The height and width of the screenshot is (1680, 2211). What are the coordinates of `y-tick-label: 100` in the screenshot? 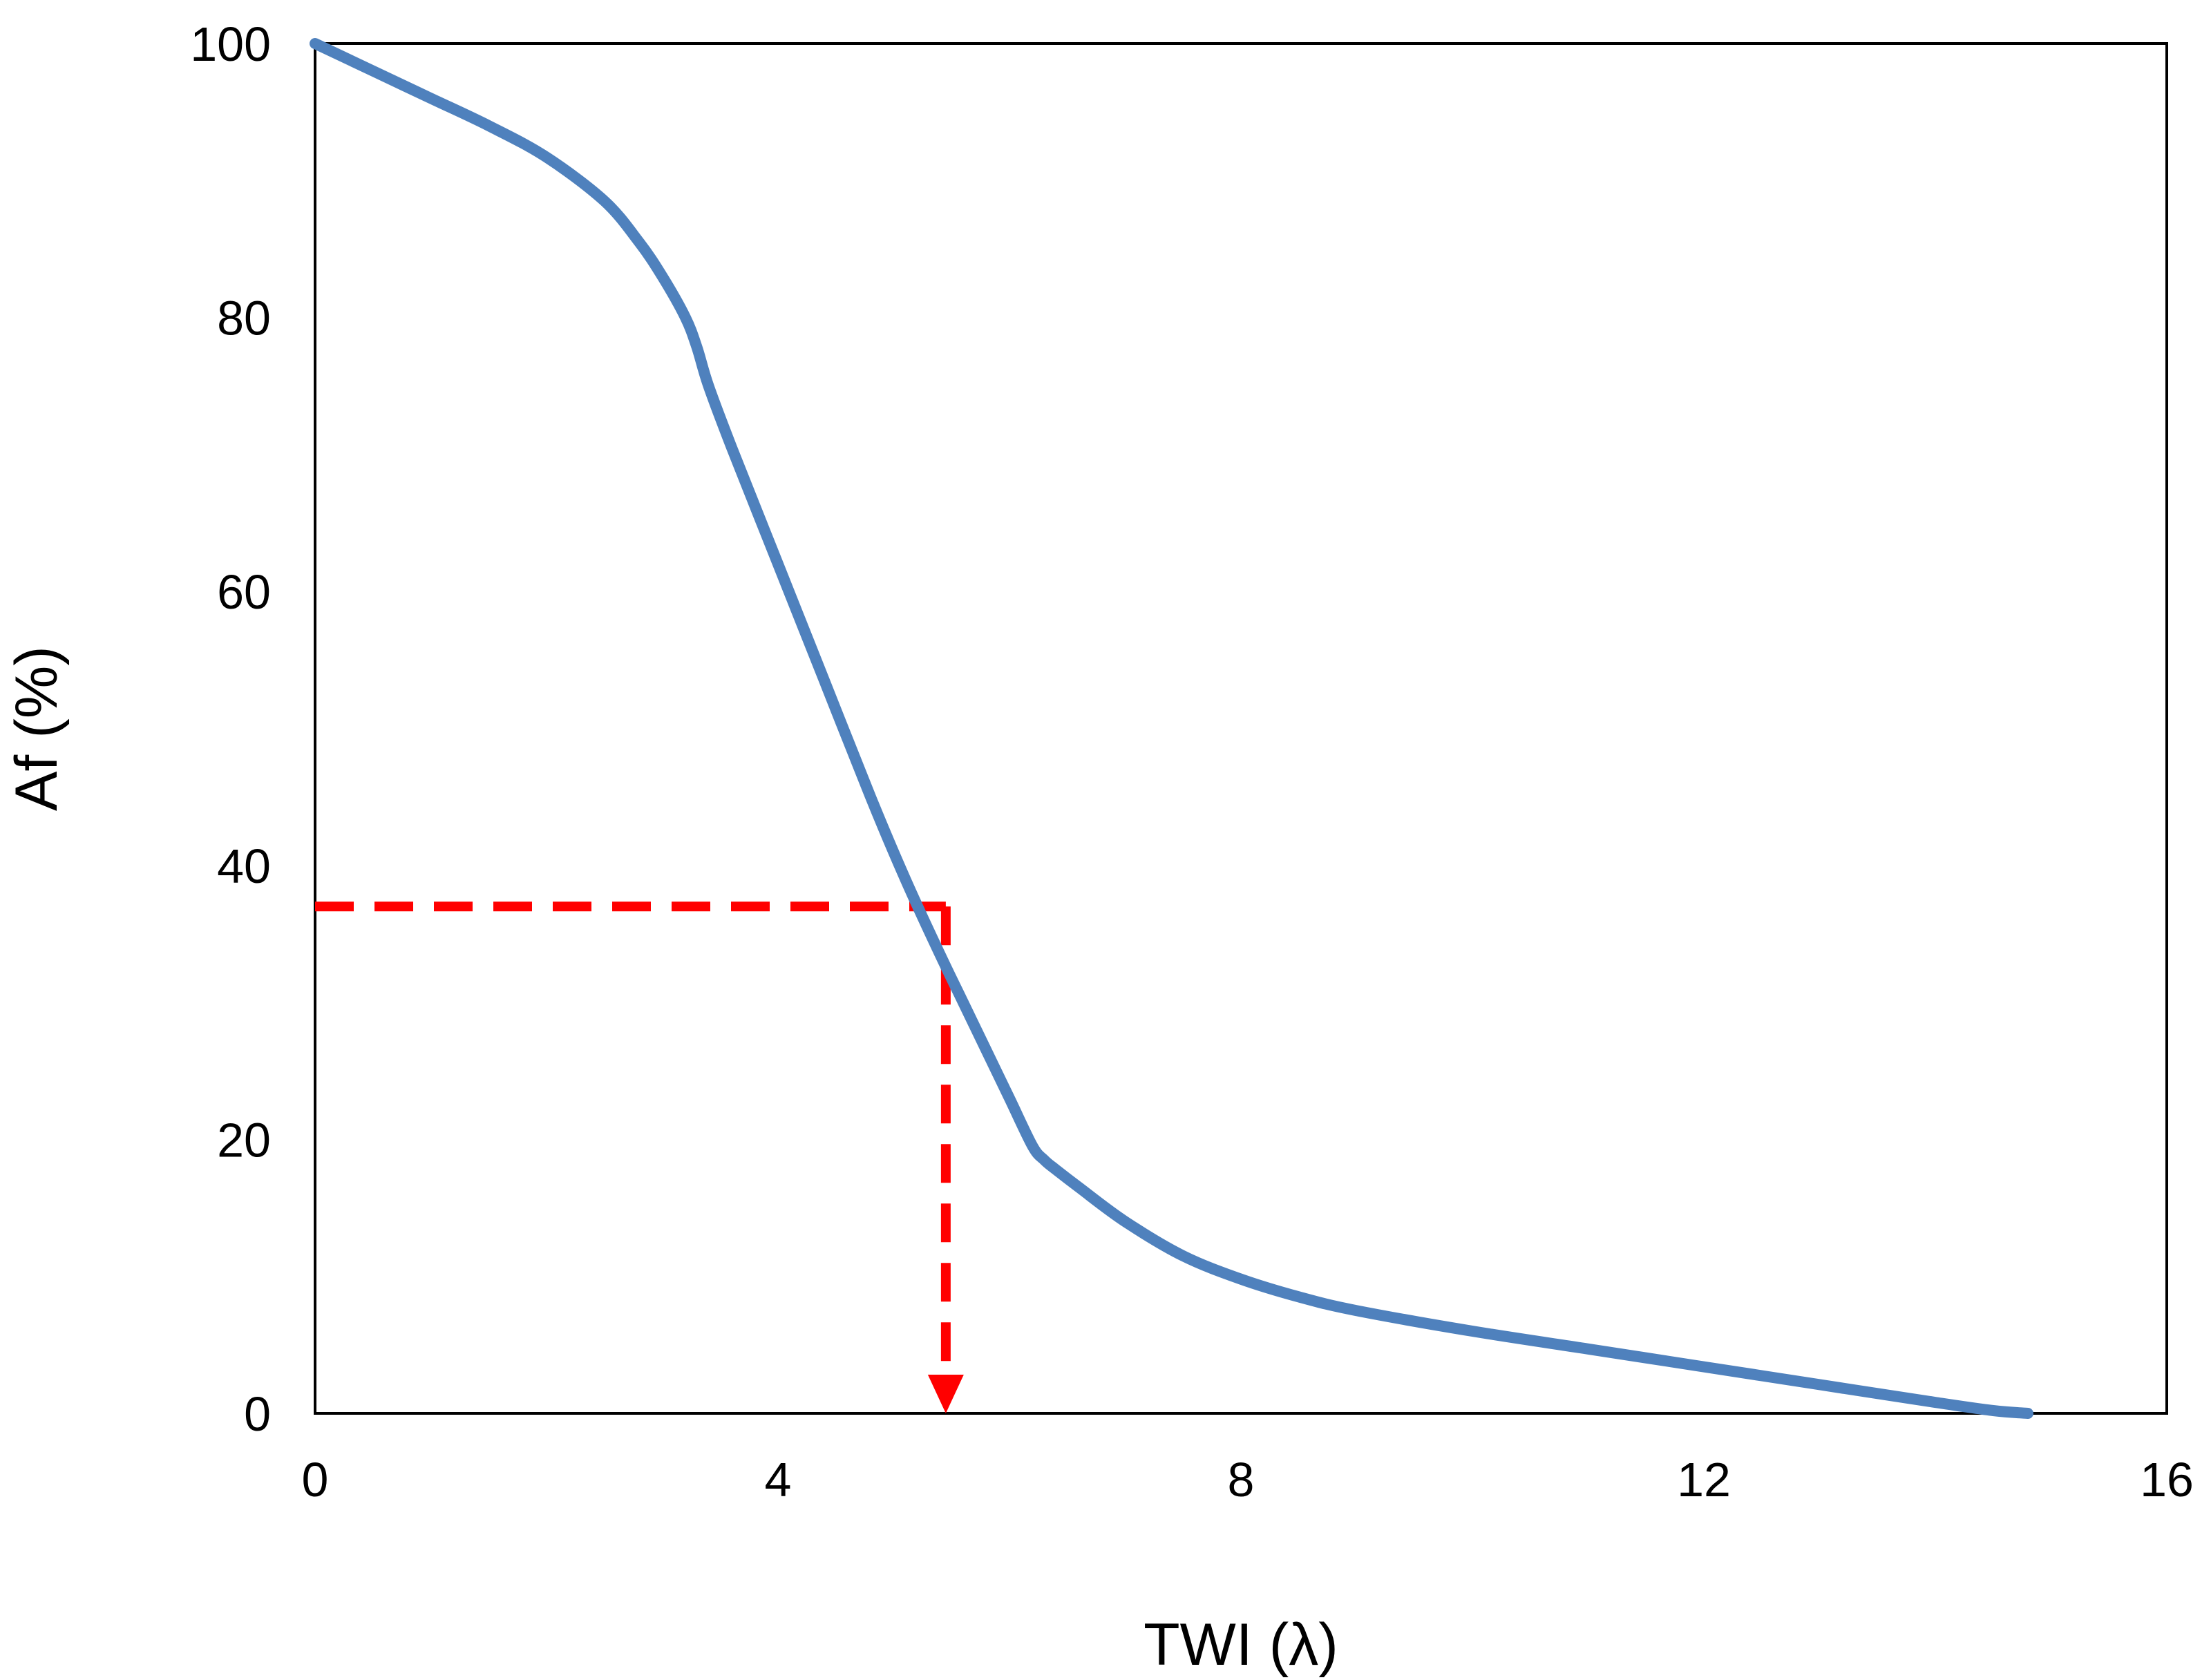 It's located at (230, 44).